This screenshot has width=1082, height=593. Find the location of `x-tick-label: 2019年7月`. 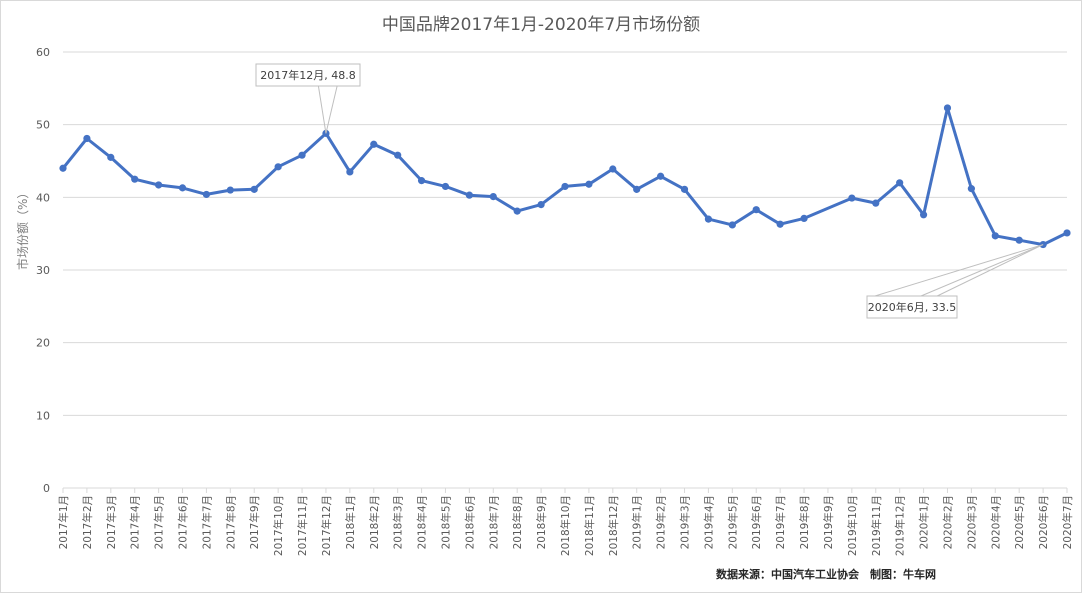

x-tick-label: 2019年7月 is located at coordinates (780, 522).